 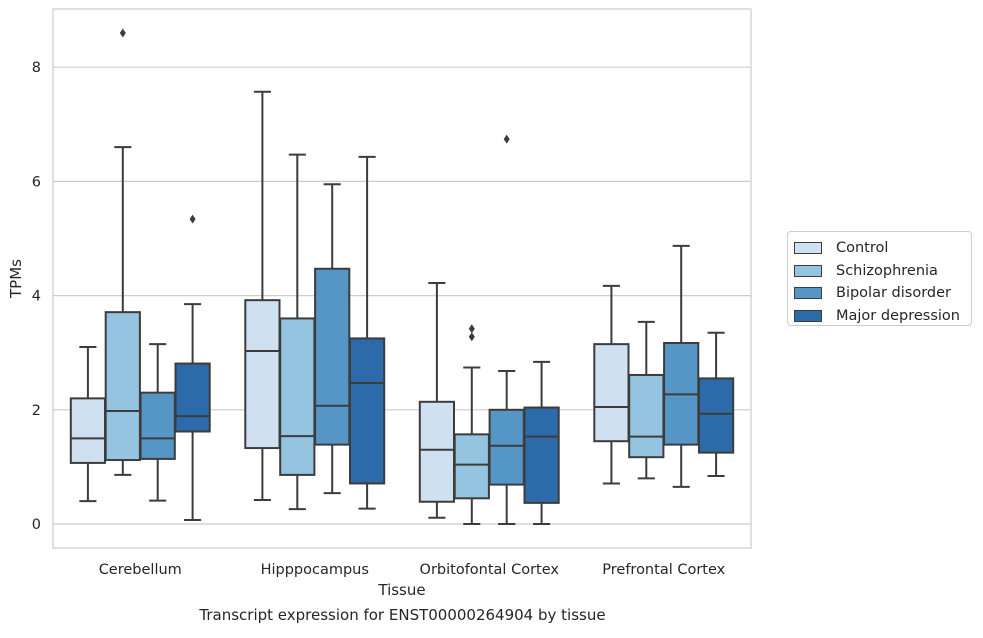 I want to click on legend-swatch-control, so click(x=808, y=248).